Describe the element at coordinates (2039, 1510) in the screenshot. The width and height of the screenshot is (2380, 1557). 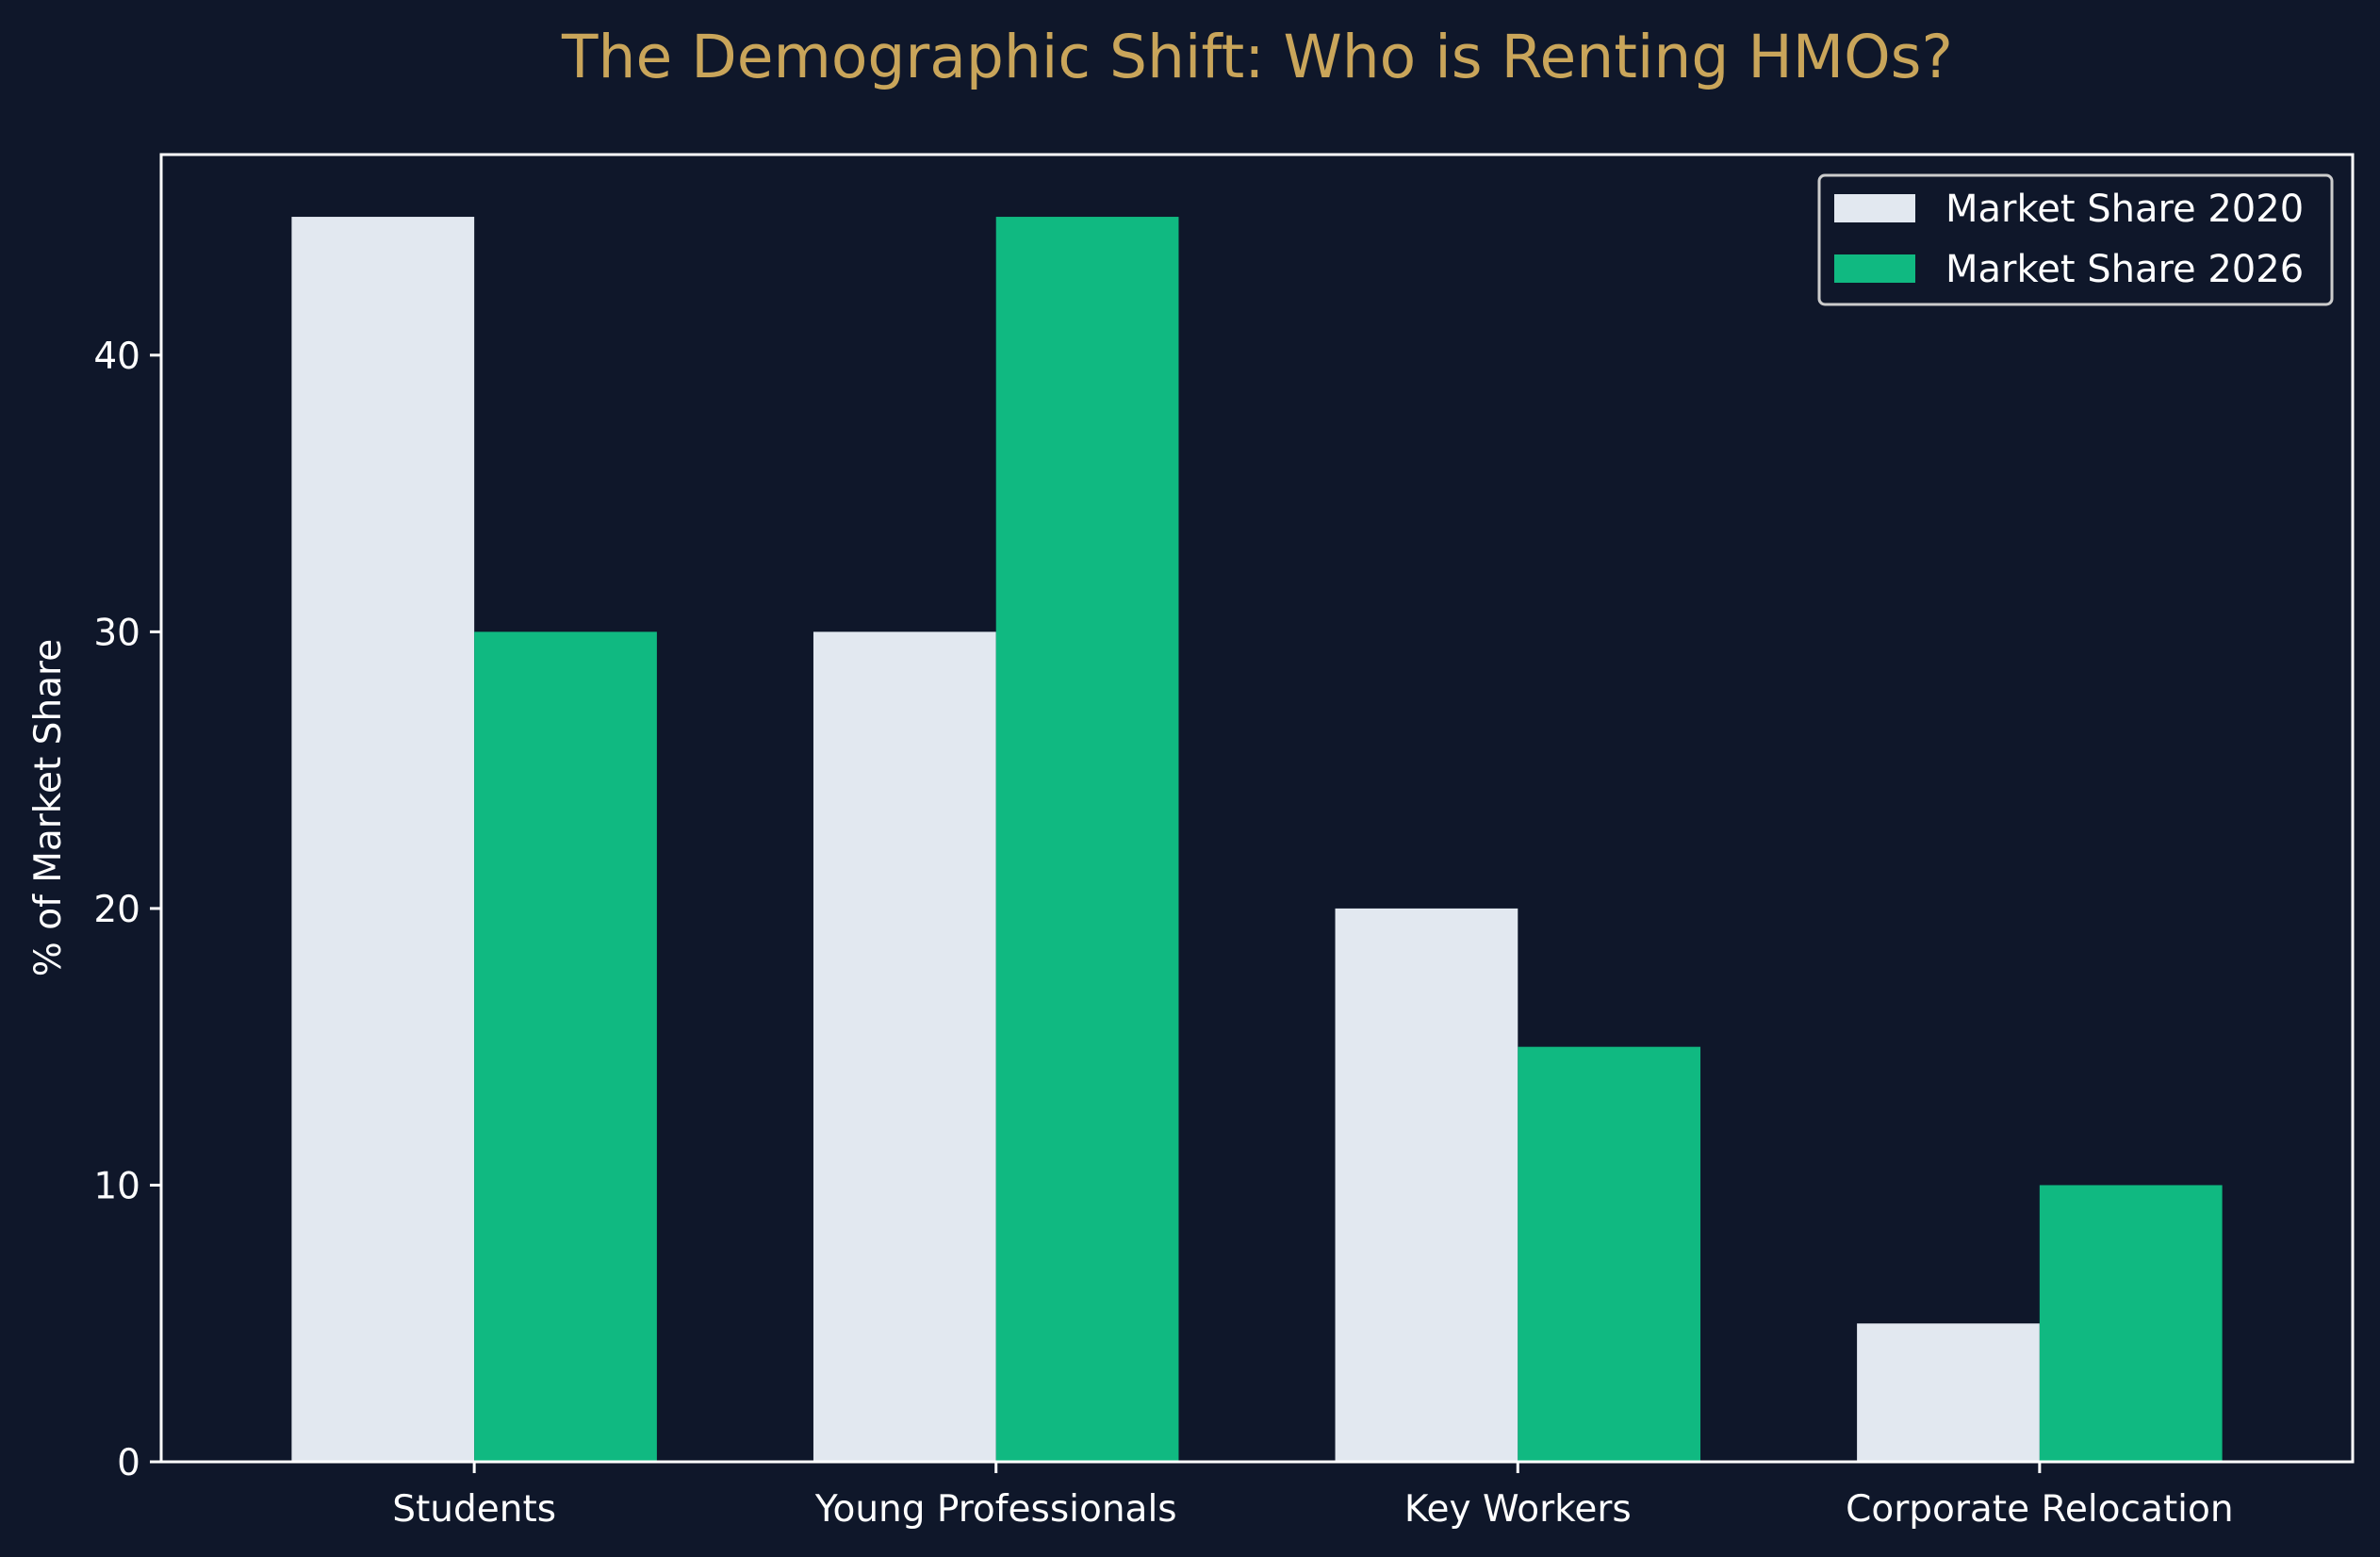
I see `x-tick-label-corporate-relocation: Corporate Relocation` at that location.